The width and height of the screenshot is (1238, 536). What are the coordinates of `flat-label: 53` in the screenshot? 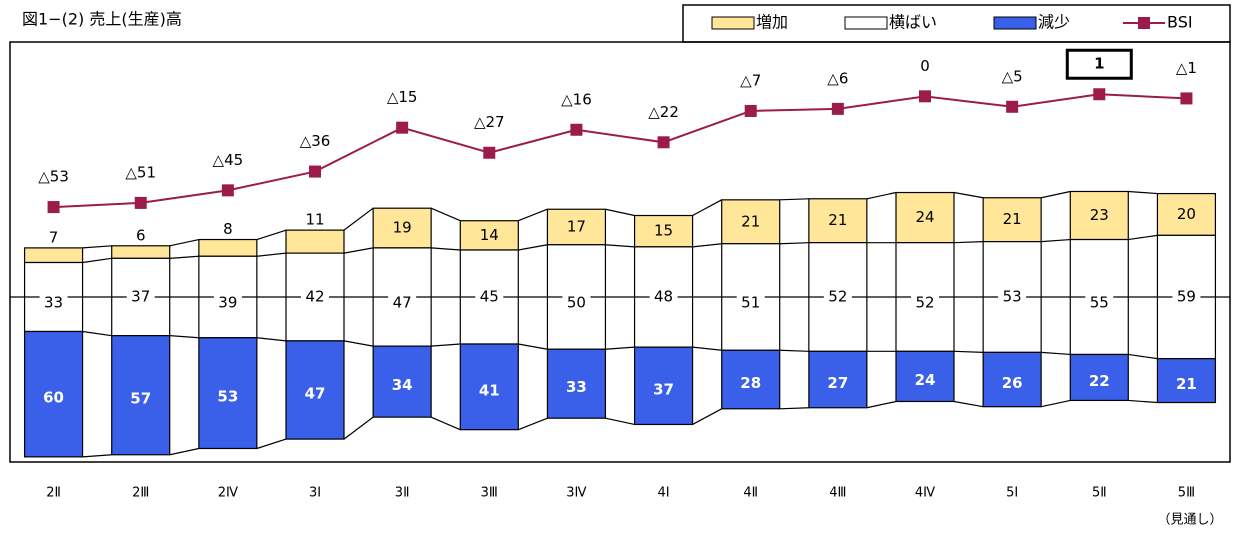 It's located at (1012, 297).